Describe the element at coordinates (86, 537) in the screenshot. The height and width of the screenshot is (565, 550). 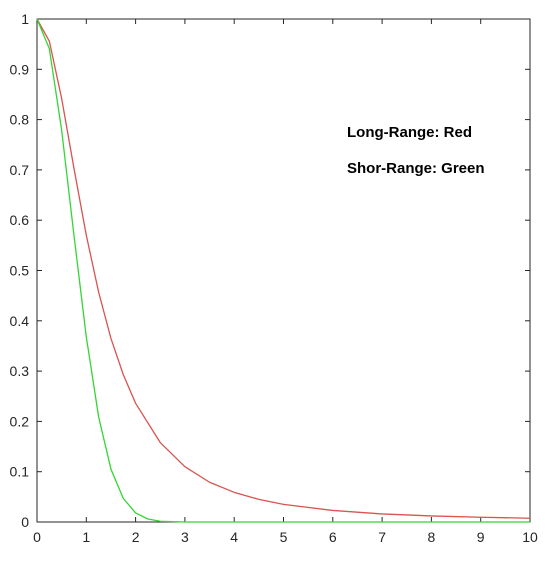
I see `x-tick-label: 1` at that location.